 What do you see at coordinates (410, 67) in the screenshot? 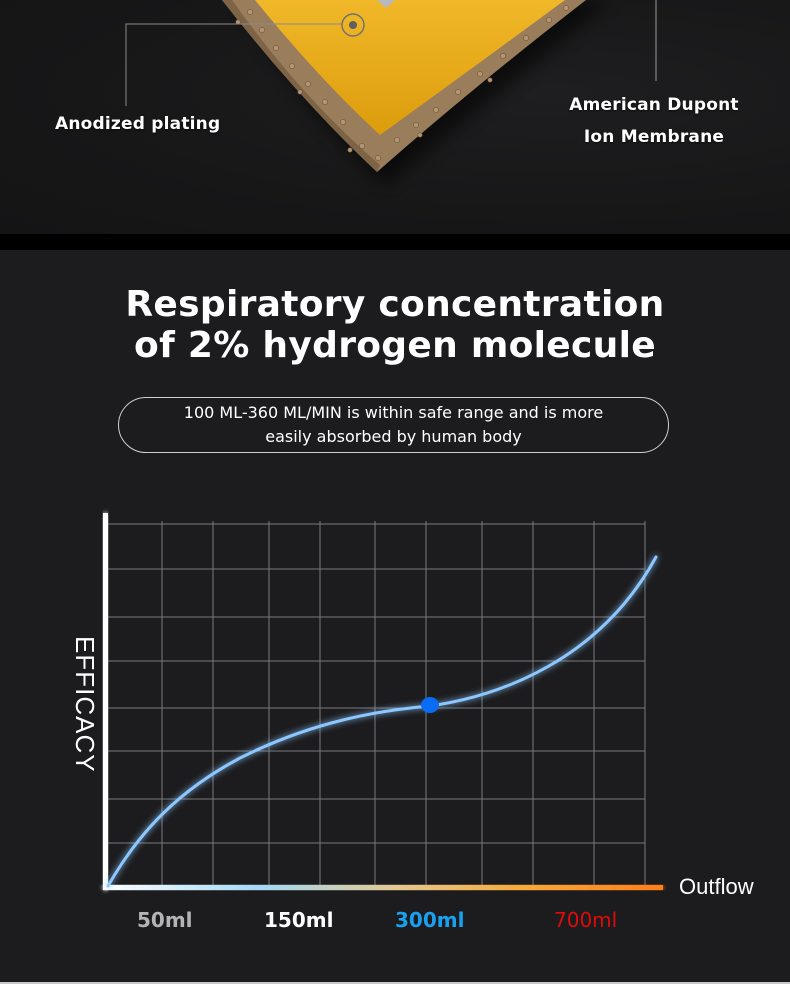
I see `plate-yellow-surface` at bounding box center [410, 67].